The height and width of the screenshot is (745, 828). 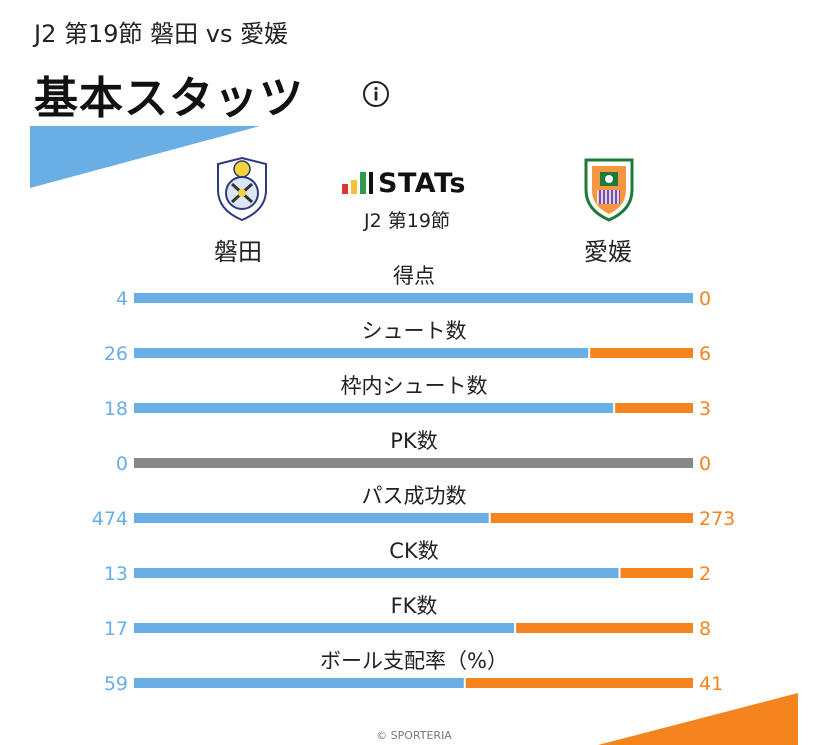 I want to click on away-team-name: 愛媛, so click(x=608, y=252).